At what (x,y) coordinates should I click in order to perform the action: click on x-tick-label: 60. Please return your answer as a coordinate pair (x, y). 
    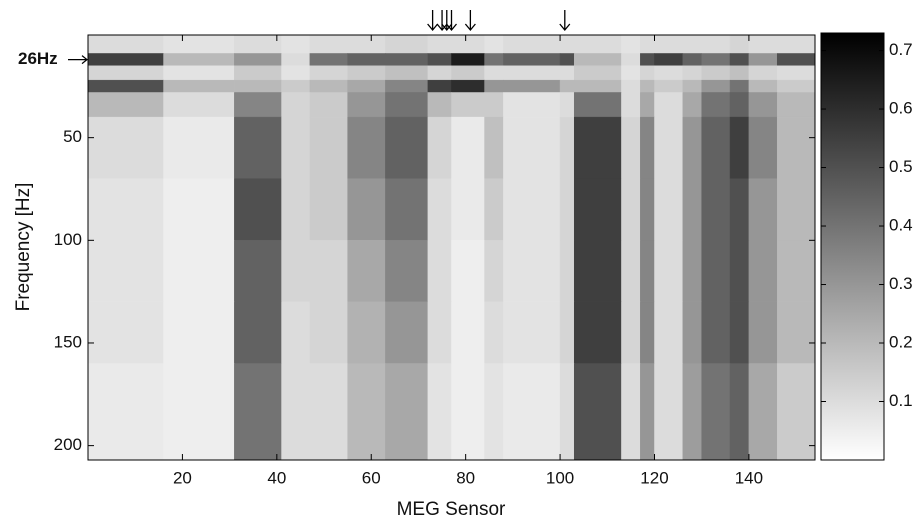
    Looking at the image, I should click on (371, 477).